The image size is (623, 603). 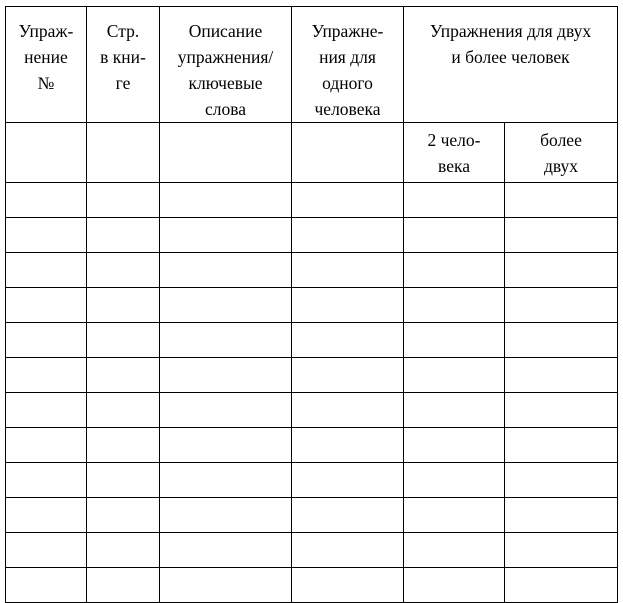 I want to click on subheader-more-than-two: более двух, so click(x=561, y=152).